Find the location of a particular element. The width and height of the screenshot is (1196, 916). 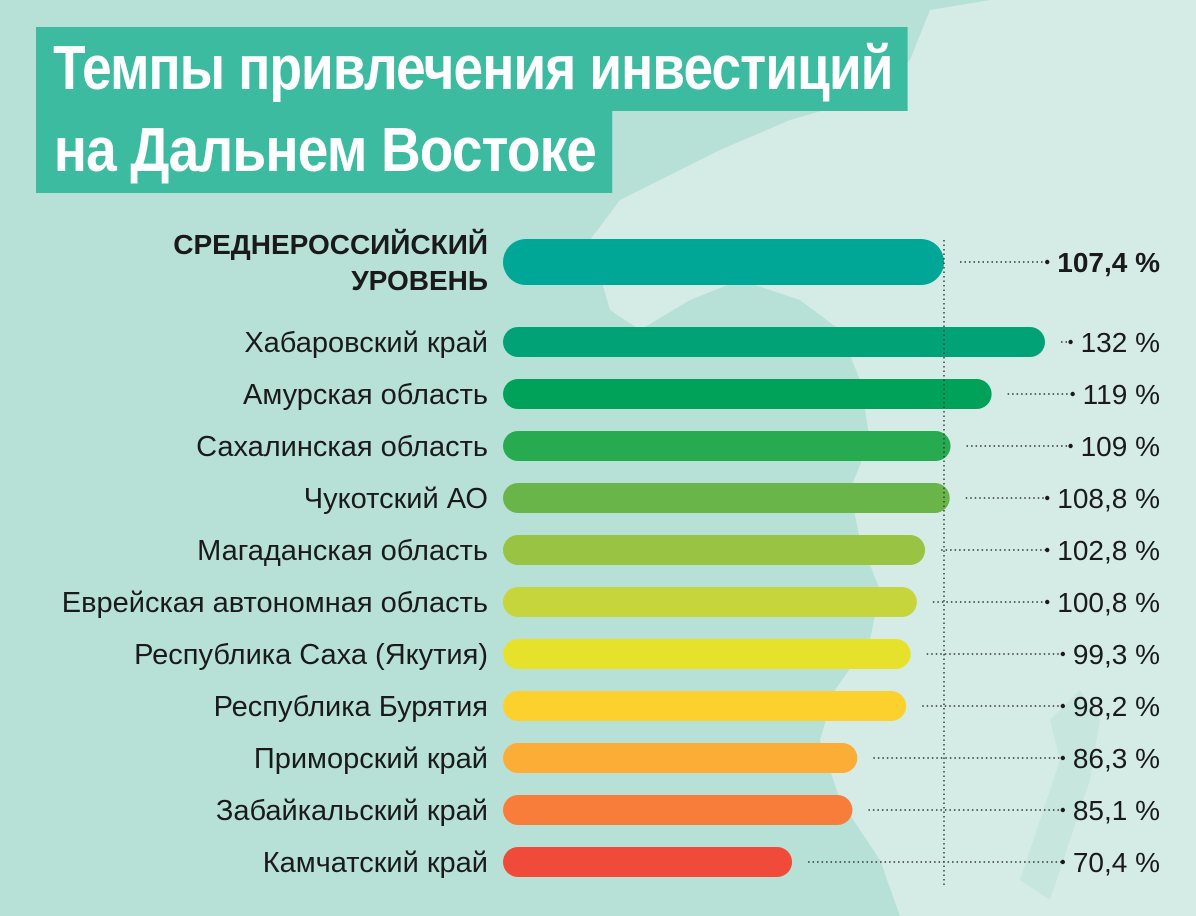

value-label: 98,2 % is located at coordinates (1116, 706).